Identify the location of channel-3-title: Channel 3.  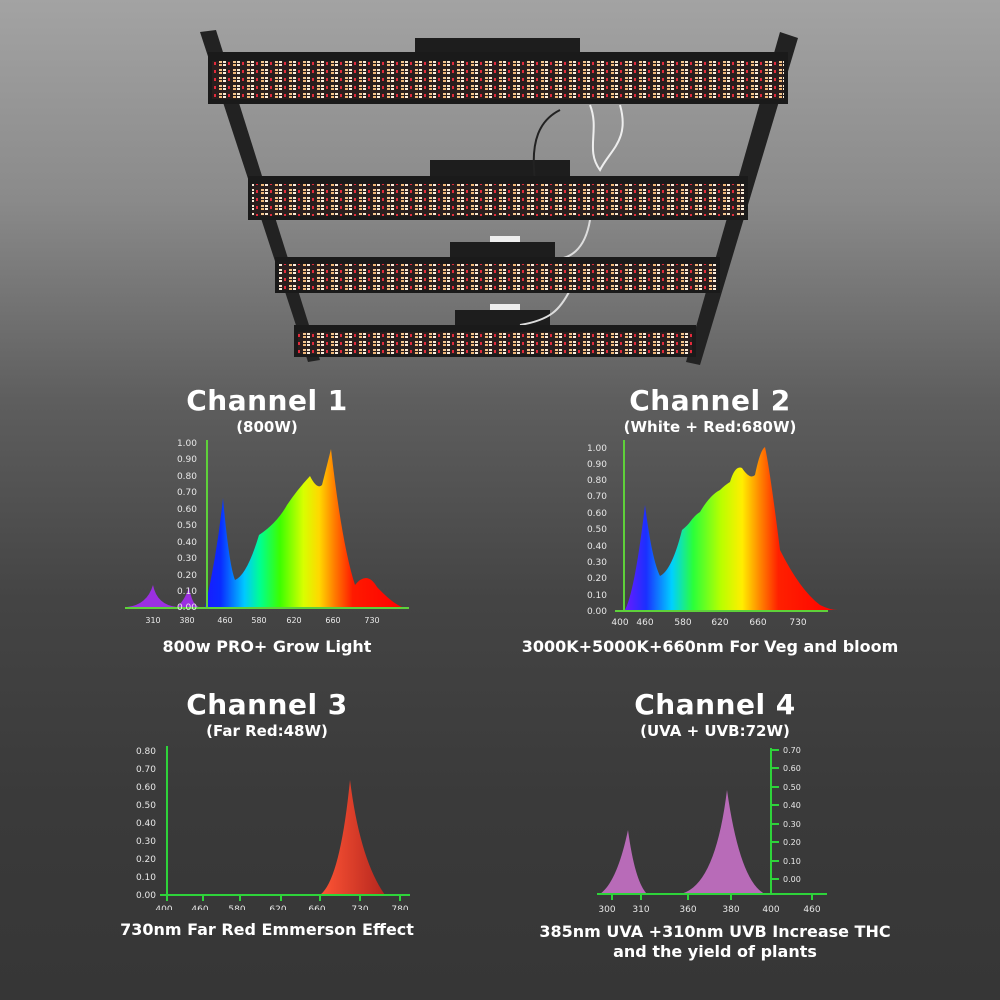
(267, 704).